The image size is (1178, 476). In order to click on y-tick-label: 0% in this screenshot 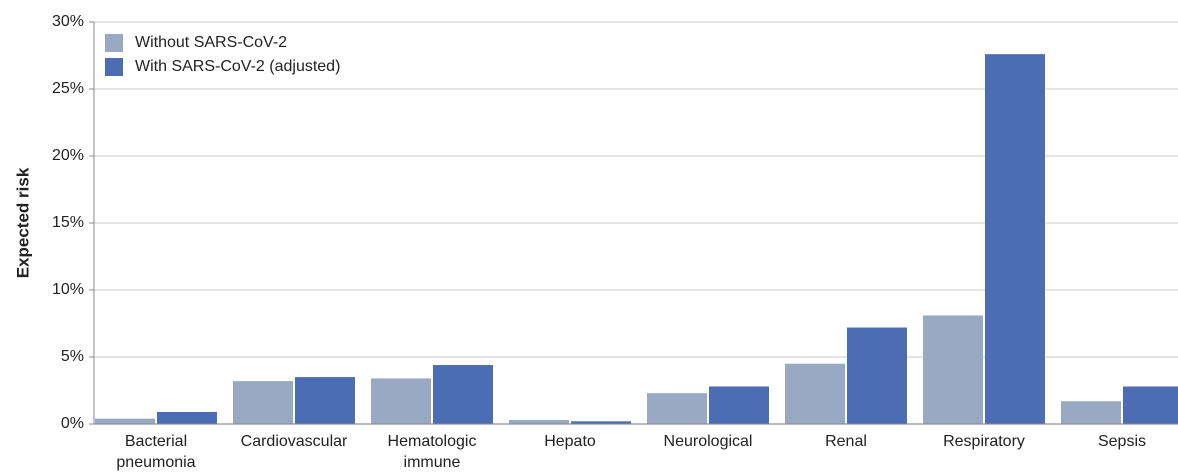, I will do `click(72, 423)`.